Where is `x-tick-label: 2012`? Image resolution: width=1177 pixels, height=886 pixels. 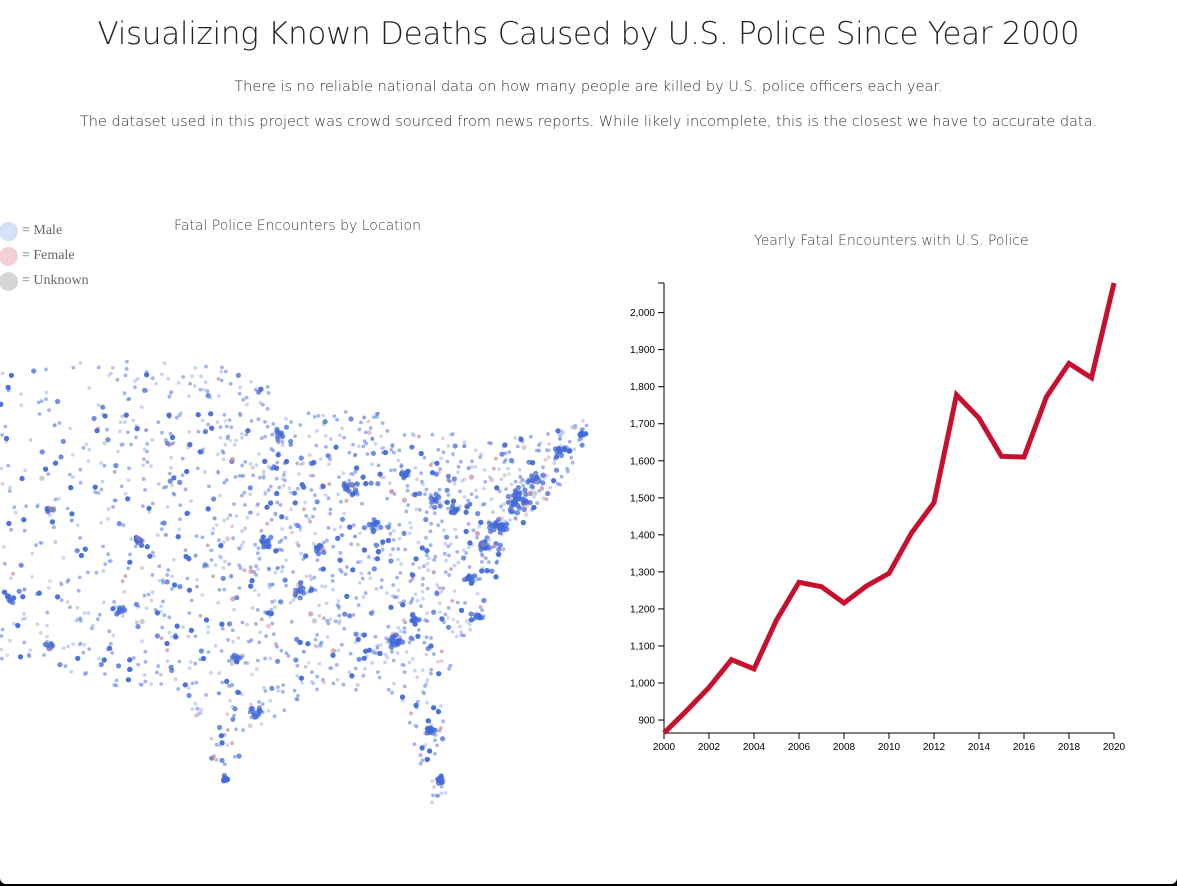
x-tick-label: 2012 is located at coordinates (934, 747).